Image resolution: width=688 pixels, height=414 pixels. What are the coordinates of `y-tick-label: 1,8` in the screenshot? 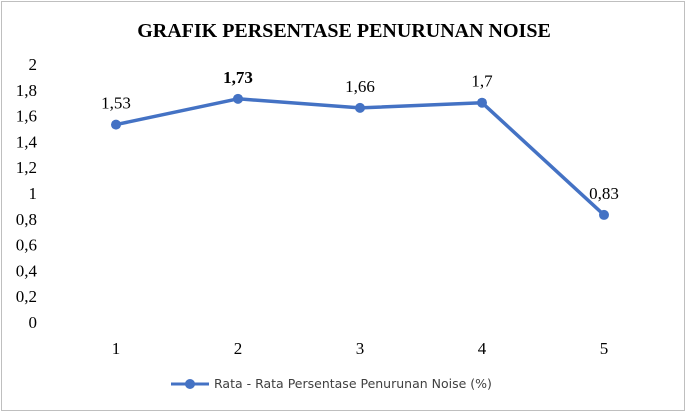 It's located at (26, 90).